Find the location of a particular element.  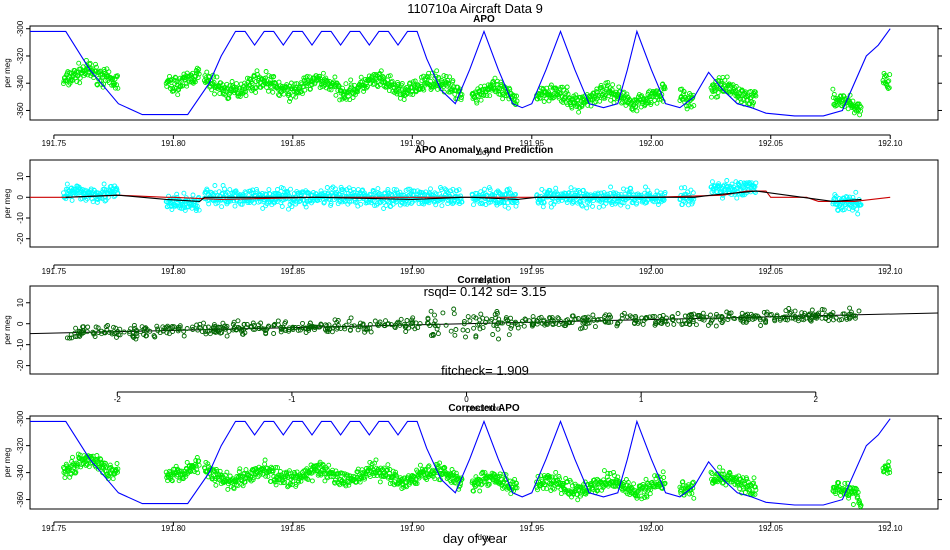

y-tick-label: -340 is located at coordinates (20, 83).